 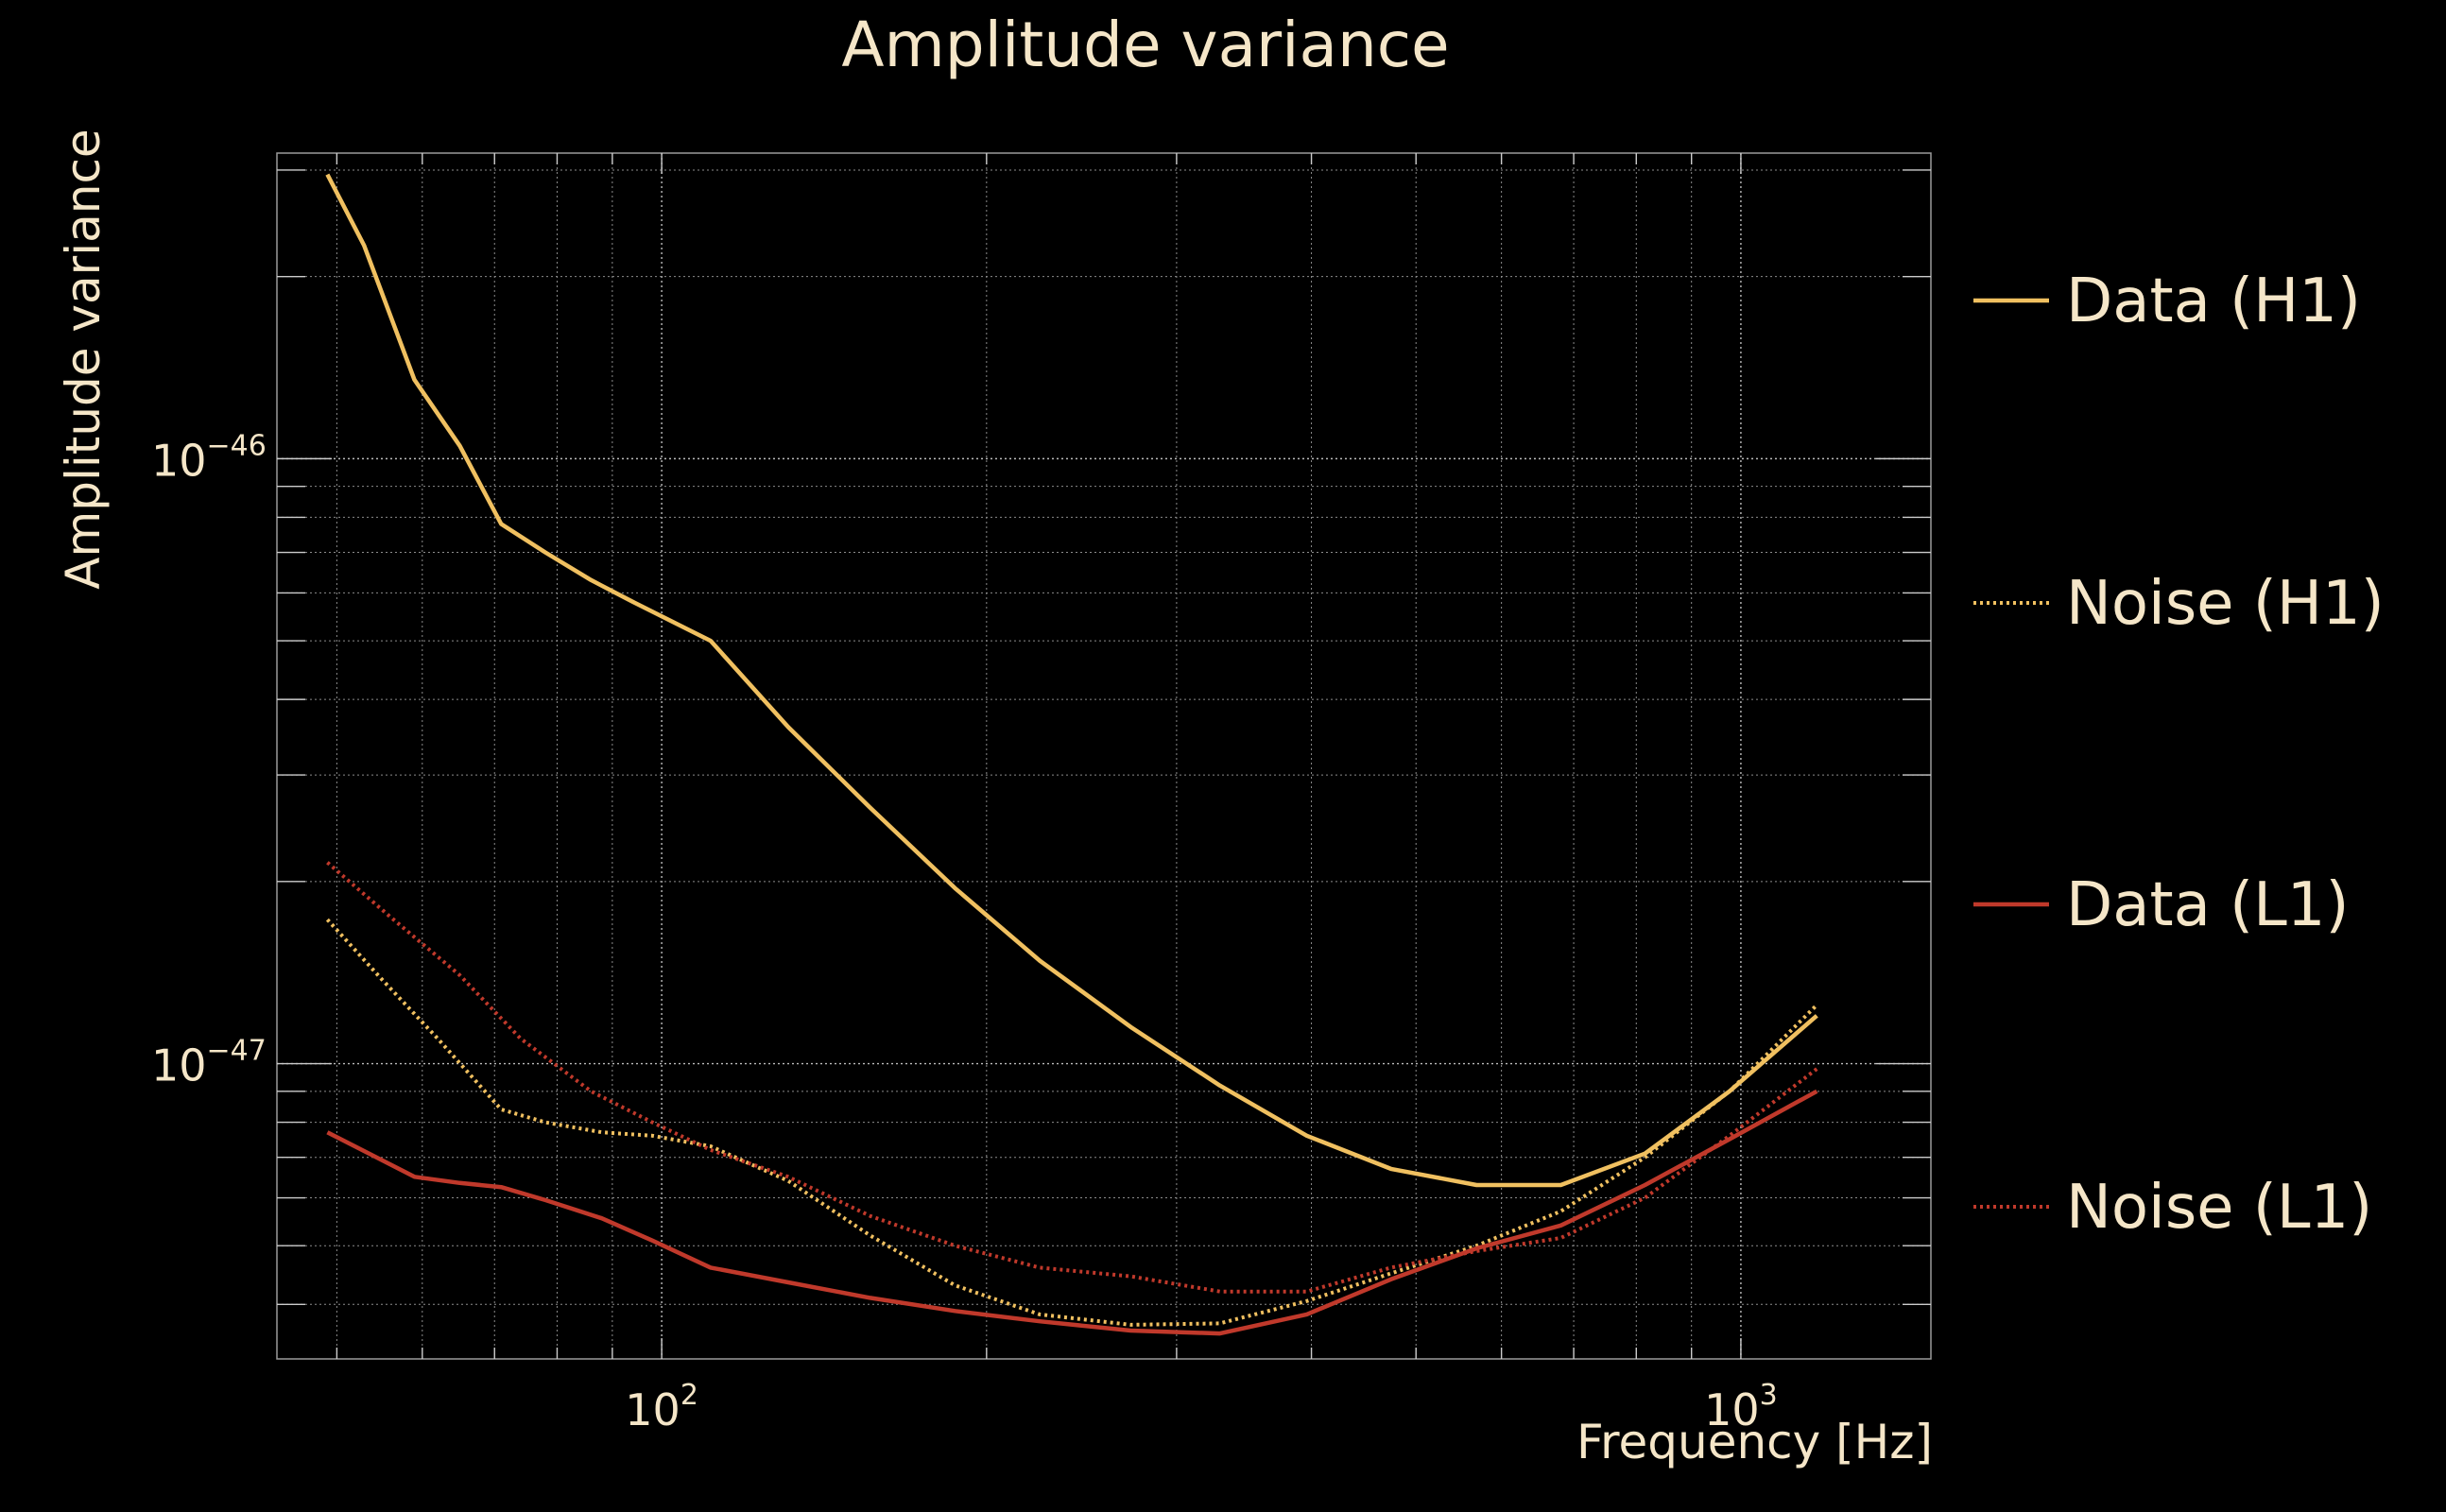 I want to click on legend-label-2: Noise (H1), so click(x=2225, y=604).